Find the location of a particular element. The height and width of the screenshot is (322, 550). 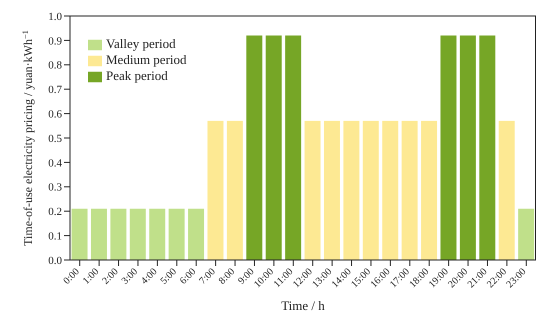

y-tick-label: 0.8 is located at coordinates (55, 66).